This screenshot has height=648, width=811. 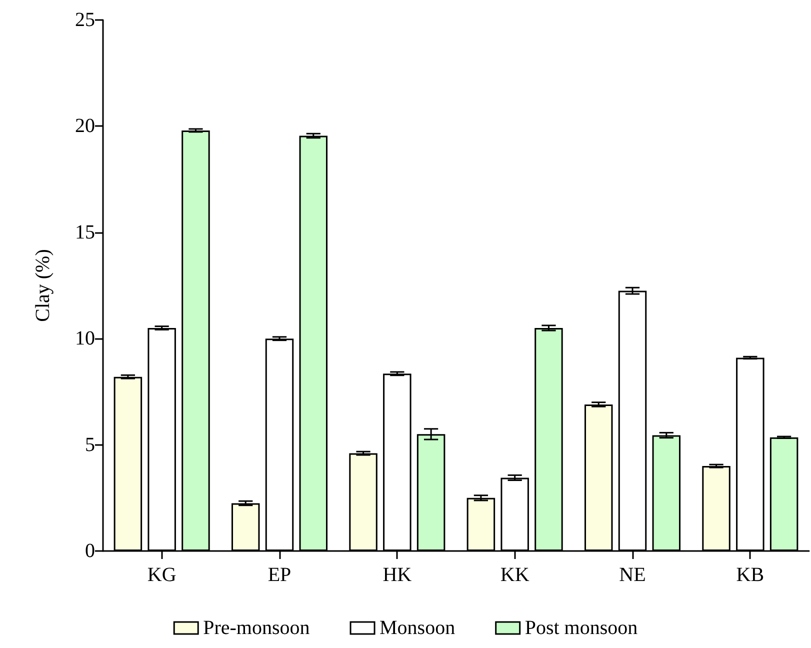 What do you see at coordinates (581, 628) in the screenshot?
I see `legend-label: Post monsoon` at bounding box center [581, 628].